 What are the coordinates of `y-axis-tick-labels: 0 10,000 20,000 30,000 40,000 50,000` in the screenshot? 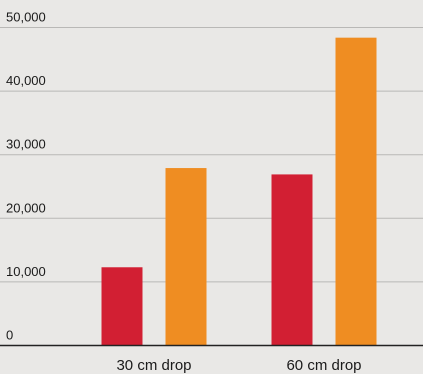 It's located at (26, 176).